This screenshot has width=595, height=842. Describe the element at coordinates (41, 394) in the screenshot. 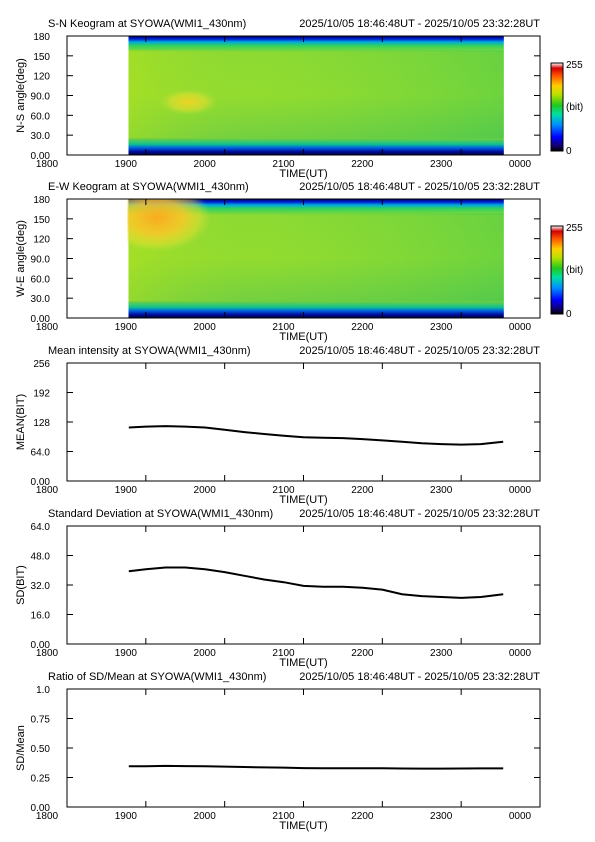

I see `y-tick-label: 192` at that location.